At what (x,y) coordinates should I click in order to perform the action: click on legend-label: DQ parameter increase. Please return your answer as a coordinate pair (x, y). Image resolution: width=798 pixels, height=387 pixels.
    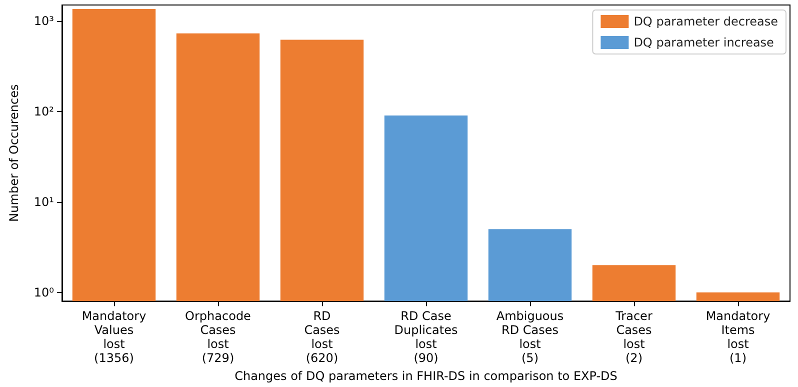
    Looking at the image, I should click on (704, 43).